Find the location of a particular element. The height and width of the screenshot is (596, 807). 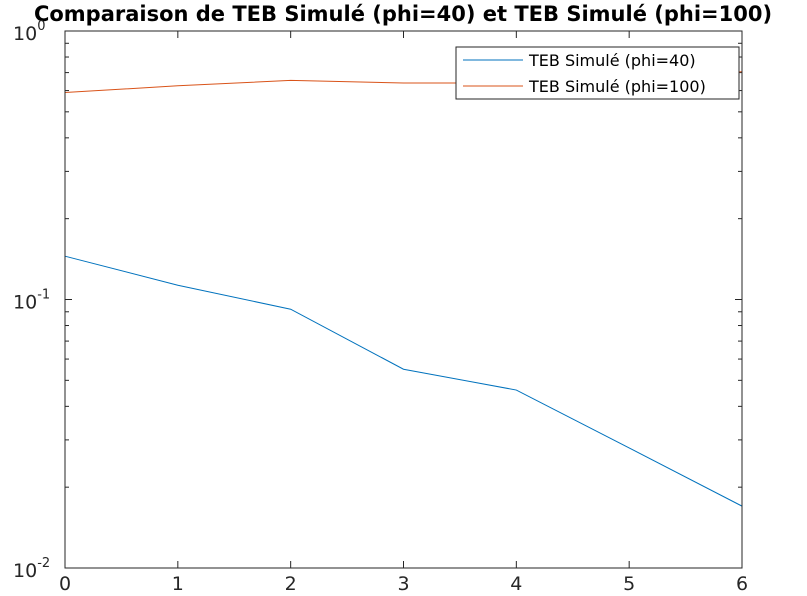

y-tick-exponent: -2 is located at coordinates (43, 563).